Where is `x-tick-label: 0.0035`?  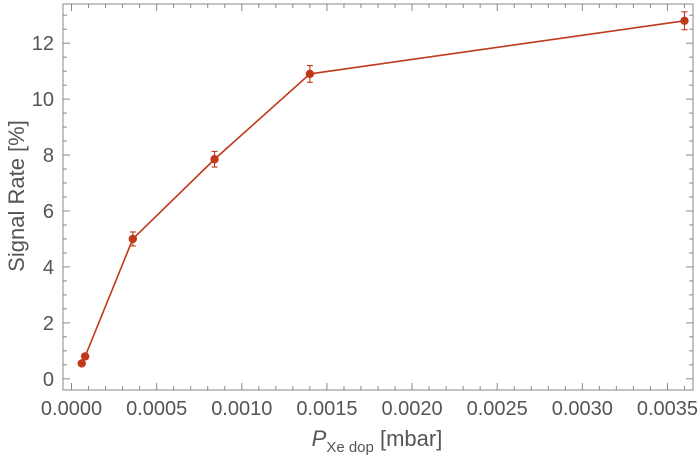
x-tick-label: 0.0035 is located at coordinates (667, 409).